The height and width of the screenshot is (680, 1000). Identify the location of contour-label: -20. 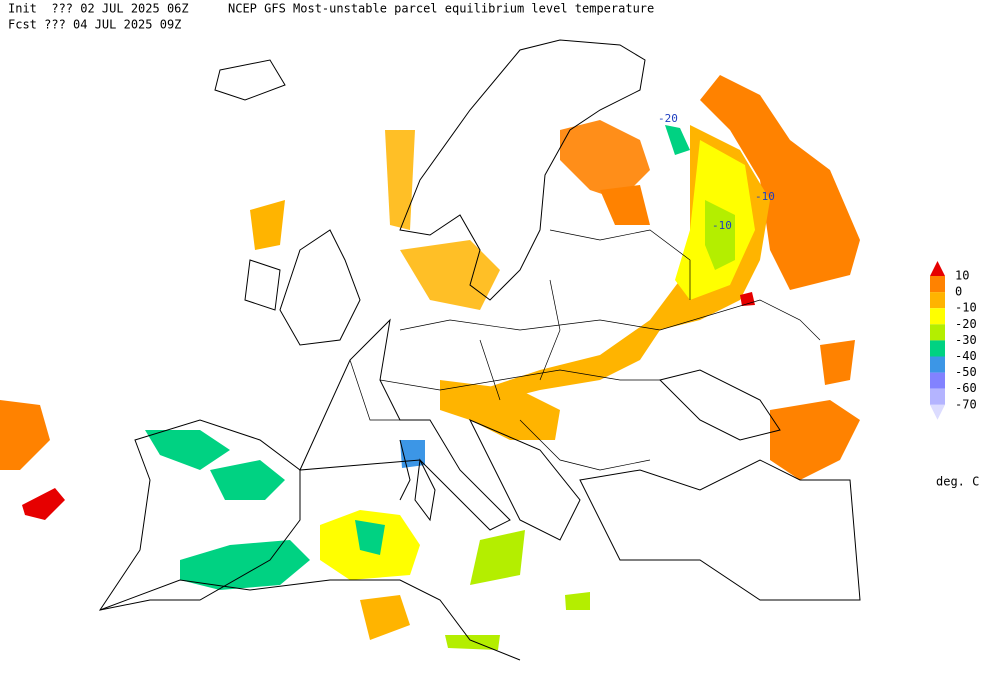
(668, 118).